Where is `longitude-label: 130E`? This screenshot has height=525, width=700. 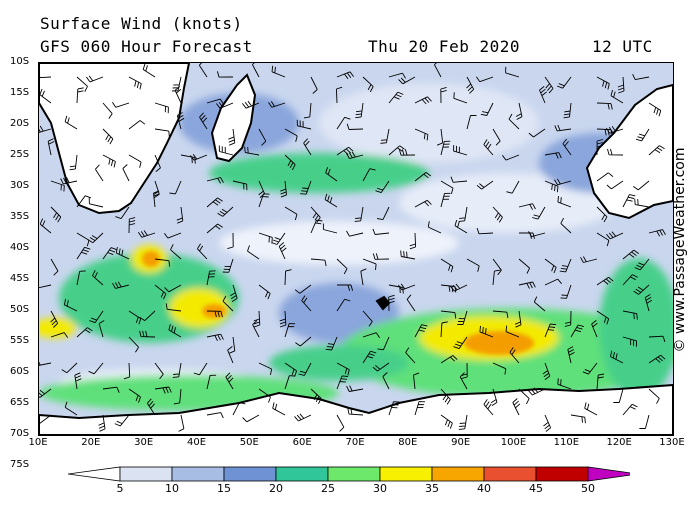
longitude-label: 130E is located at coordinates (672, 442).